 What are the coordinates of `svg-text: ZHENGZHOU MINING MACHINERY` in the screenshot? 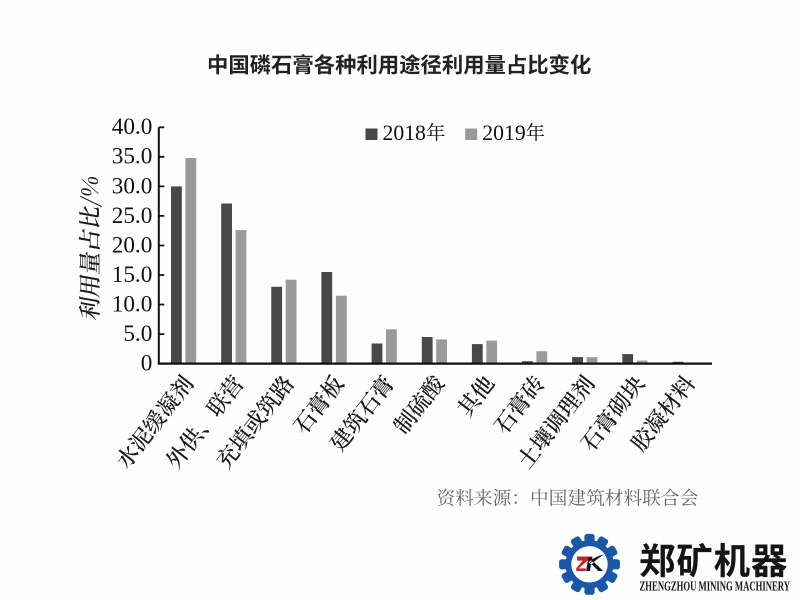 It's located at (715, 586).